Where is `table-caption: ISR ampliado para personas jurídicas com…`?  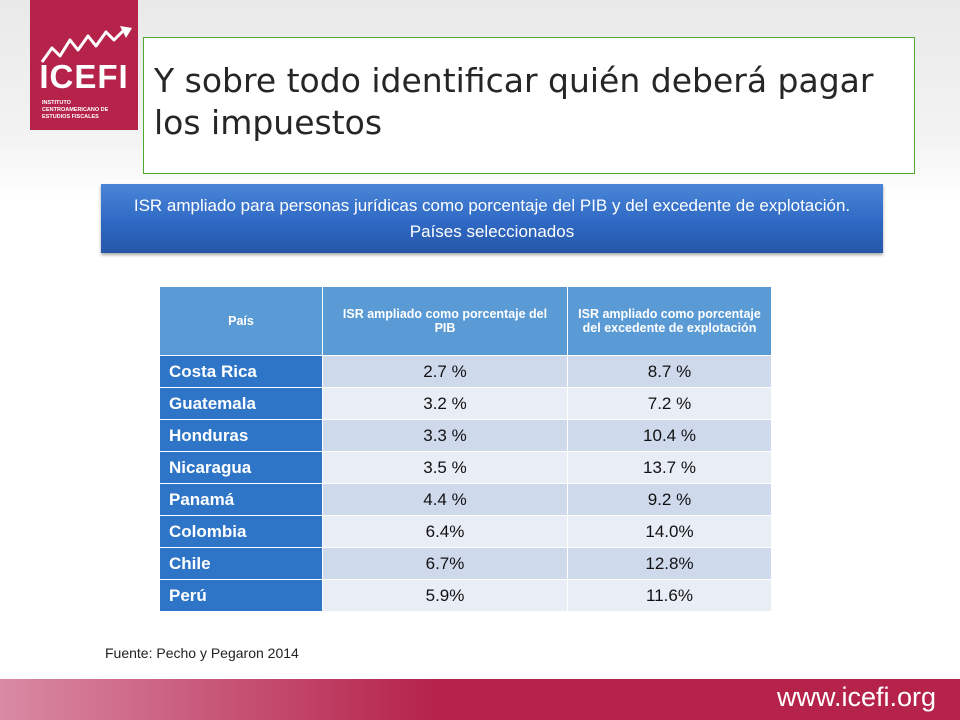
table-caption: ISR ampliado para personas jurídicas com… is located at coordinates (492, 218).